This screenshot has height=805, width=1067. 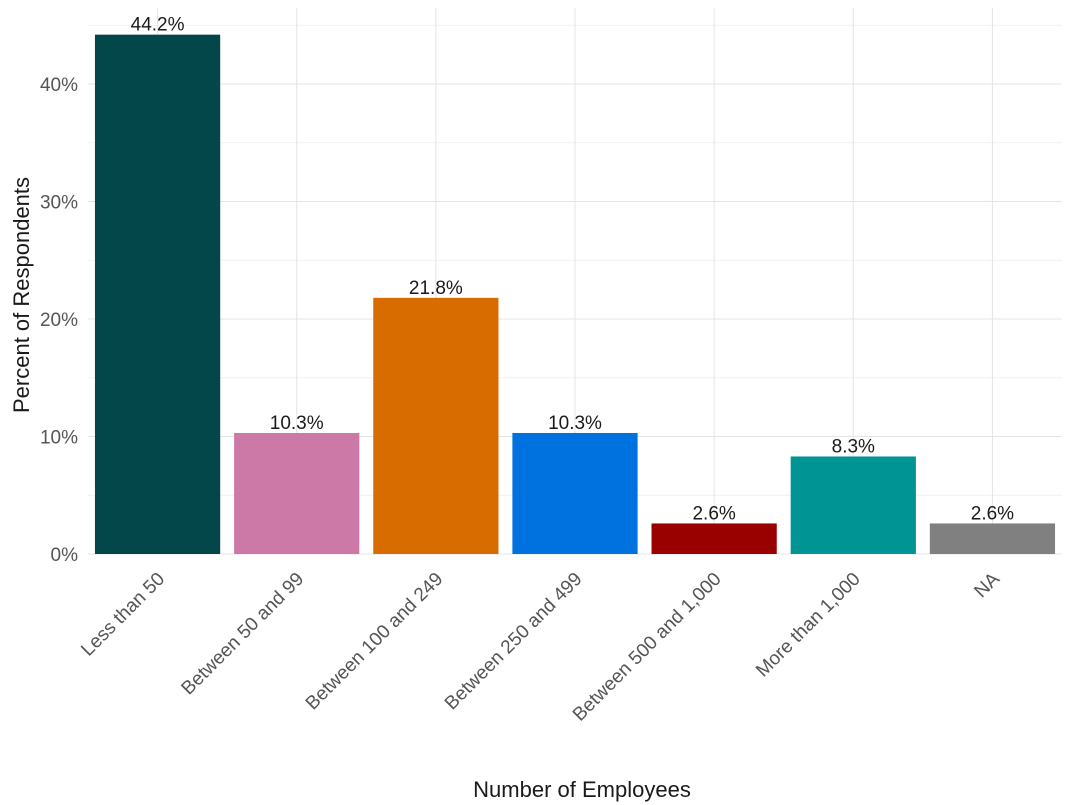 What do you see at coordinates (987, 585) in the screenshot?
I see `x-tick-label: NA` at bounding box center [987, 585].